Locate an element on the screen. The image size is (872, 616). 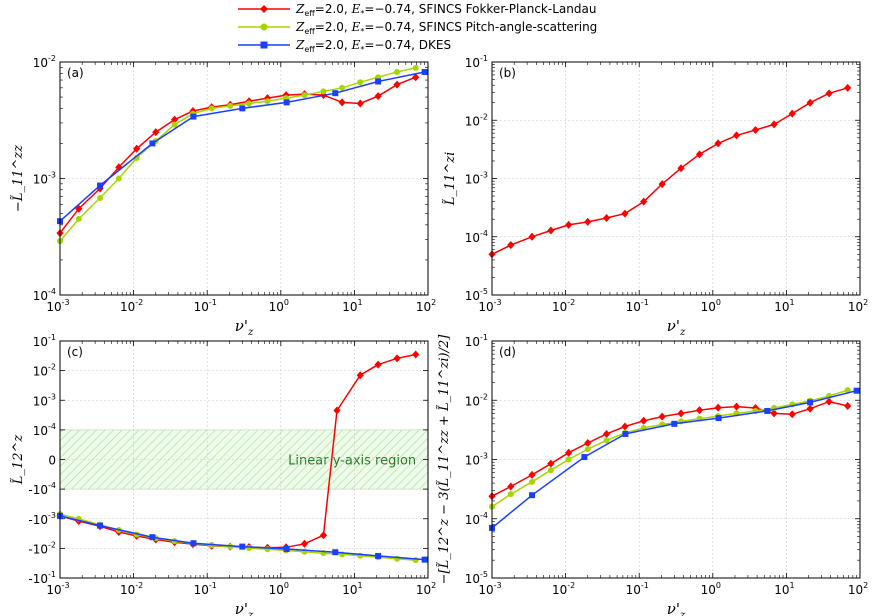
legend-marker-pas is located at coordinates (264, 27).